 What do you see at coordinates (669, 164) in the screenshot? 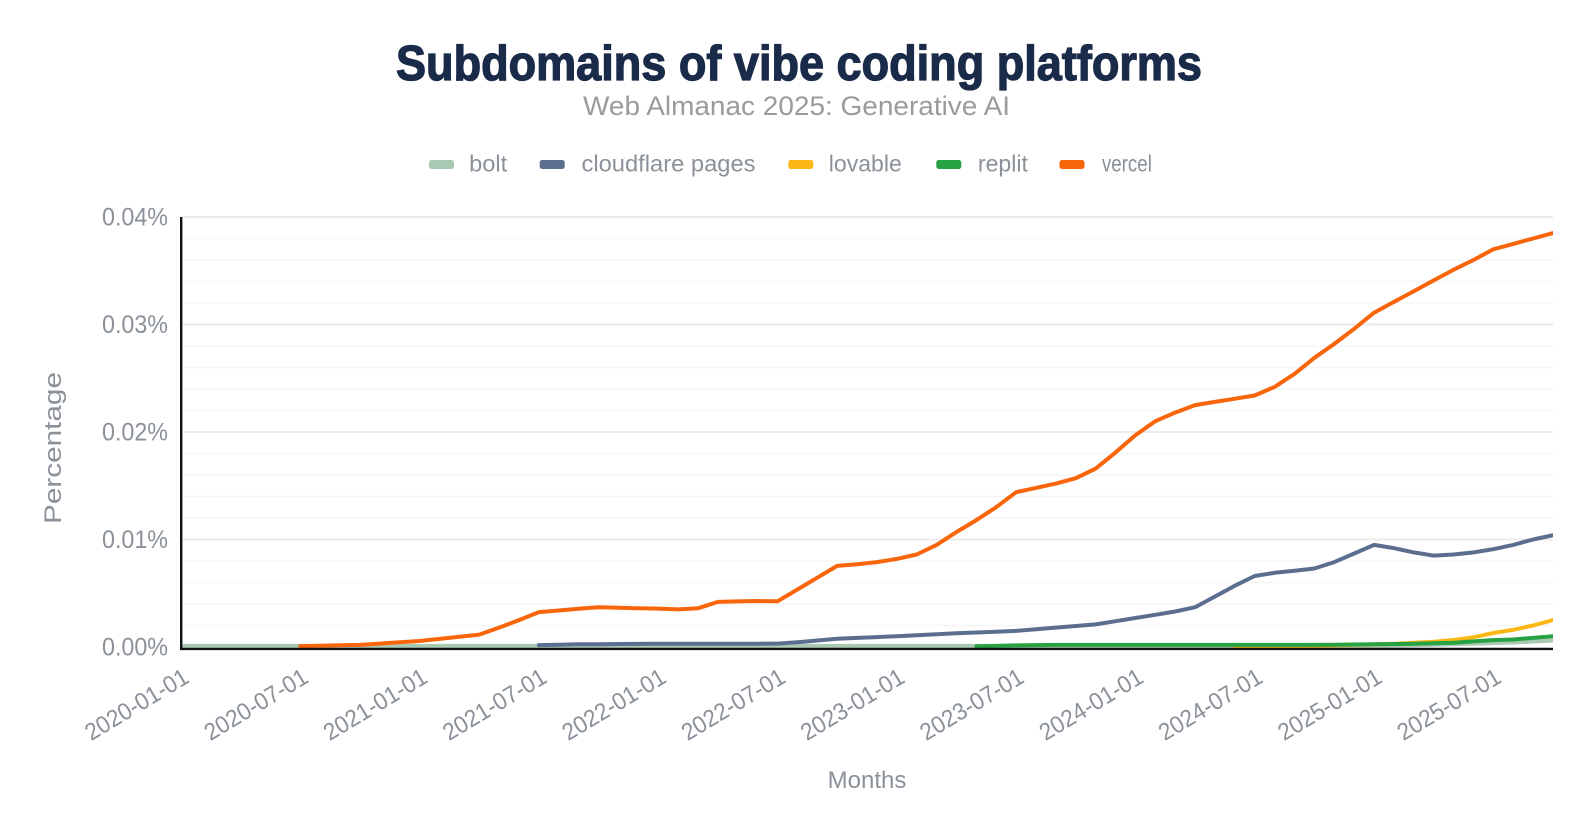
I see `svg-text: cloudflare pages` at bounding box center [669, 164].